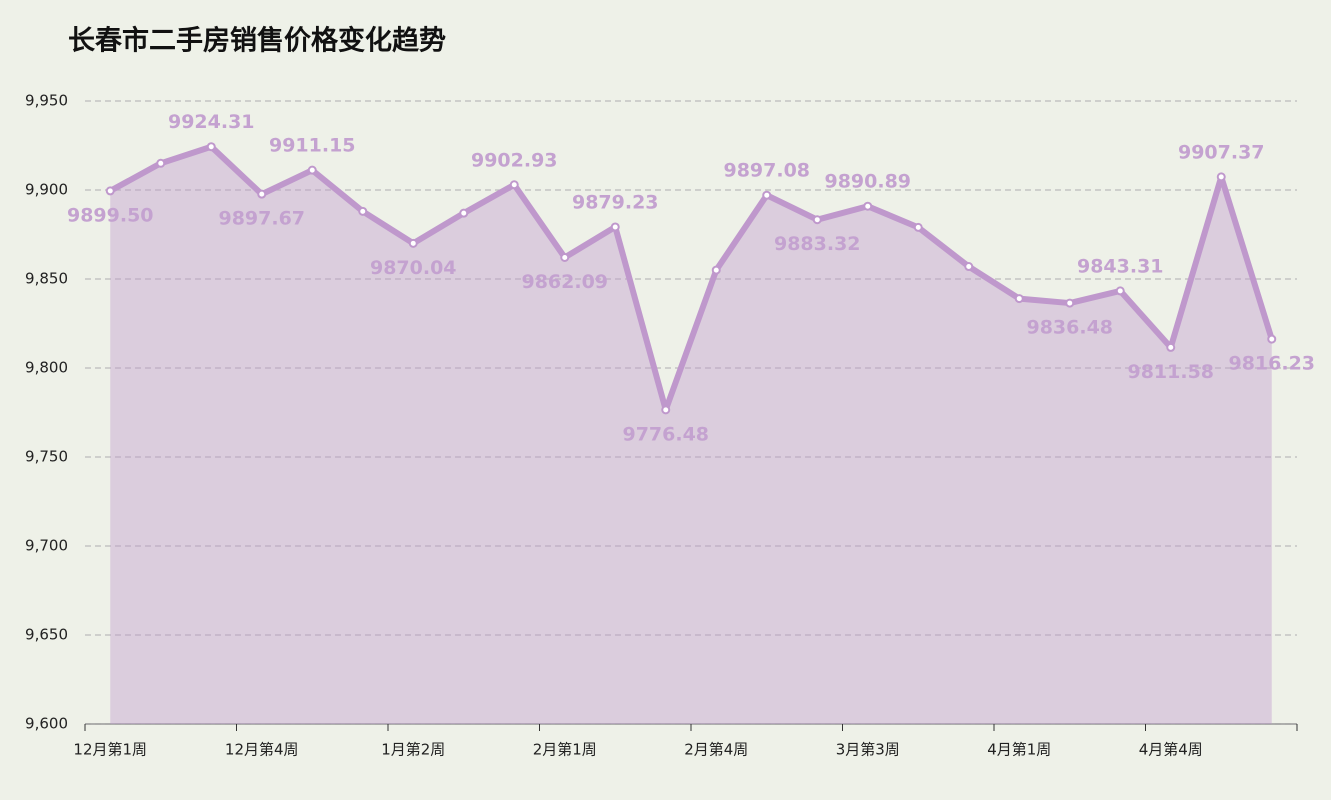 The height and width of the screenshot is (800, 1331). What do you see at coordinates (46, 279) in the screenshot?
I see `y-tick-label: 9,850` at bounding box center [46, 279].